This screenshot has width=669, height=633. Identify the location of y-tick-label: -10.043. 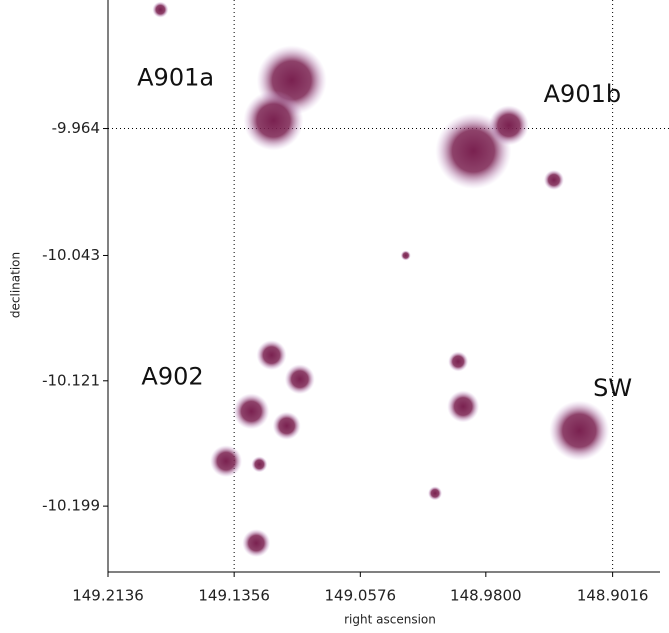
(71, 255).